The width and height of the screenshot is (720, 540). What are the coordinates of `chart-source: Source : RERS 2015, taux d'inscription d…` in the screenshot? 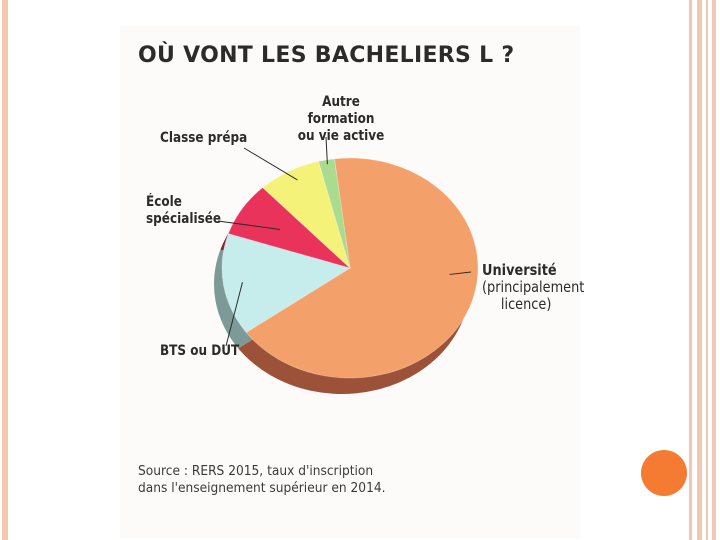 It's located at (262, 480).